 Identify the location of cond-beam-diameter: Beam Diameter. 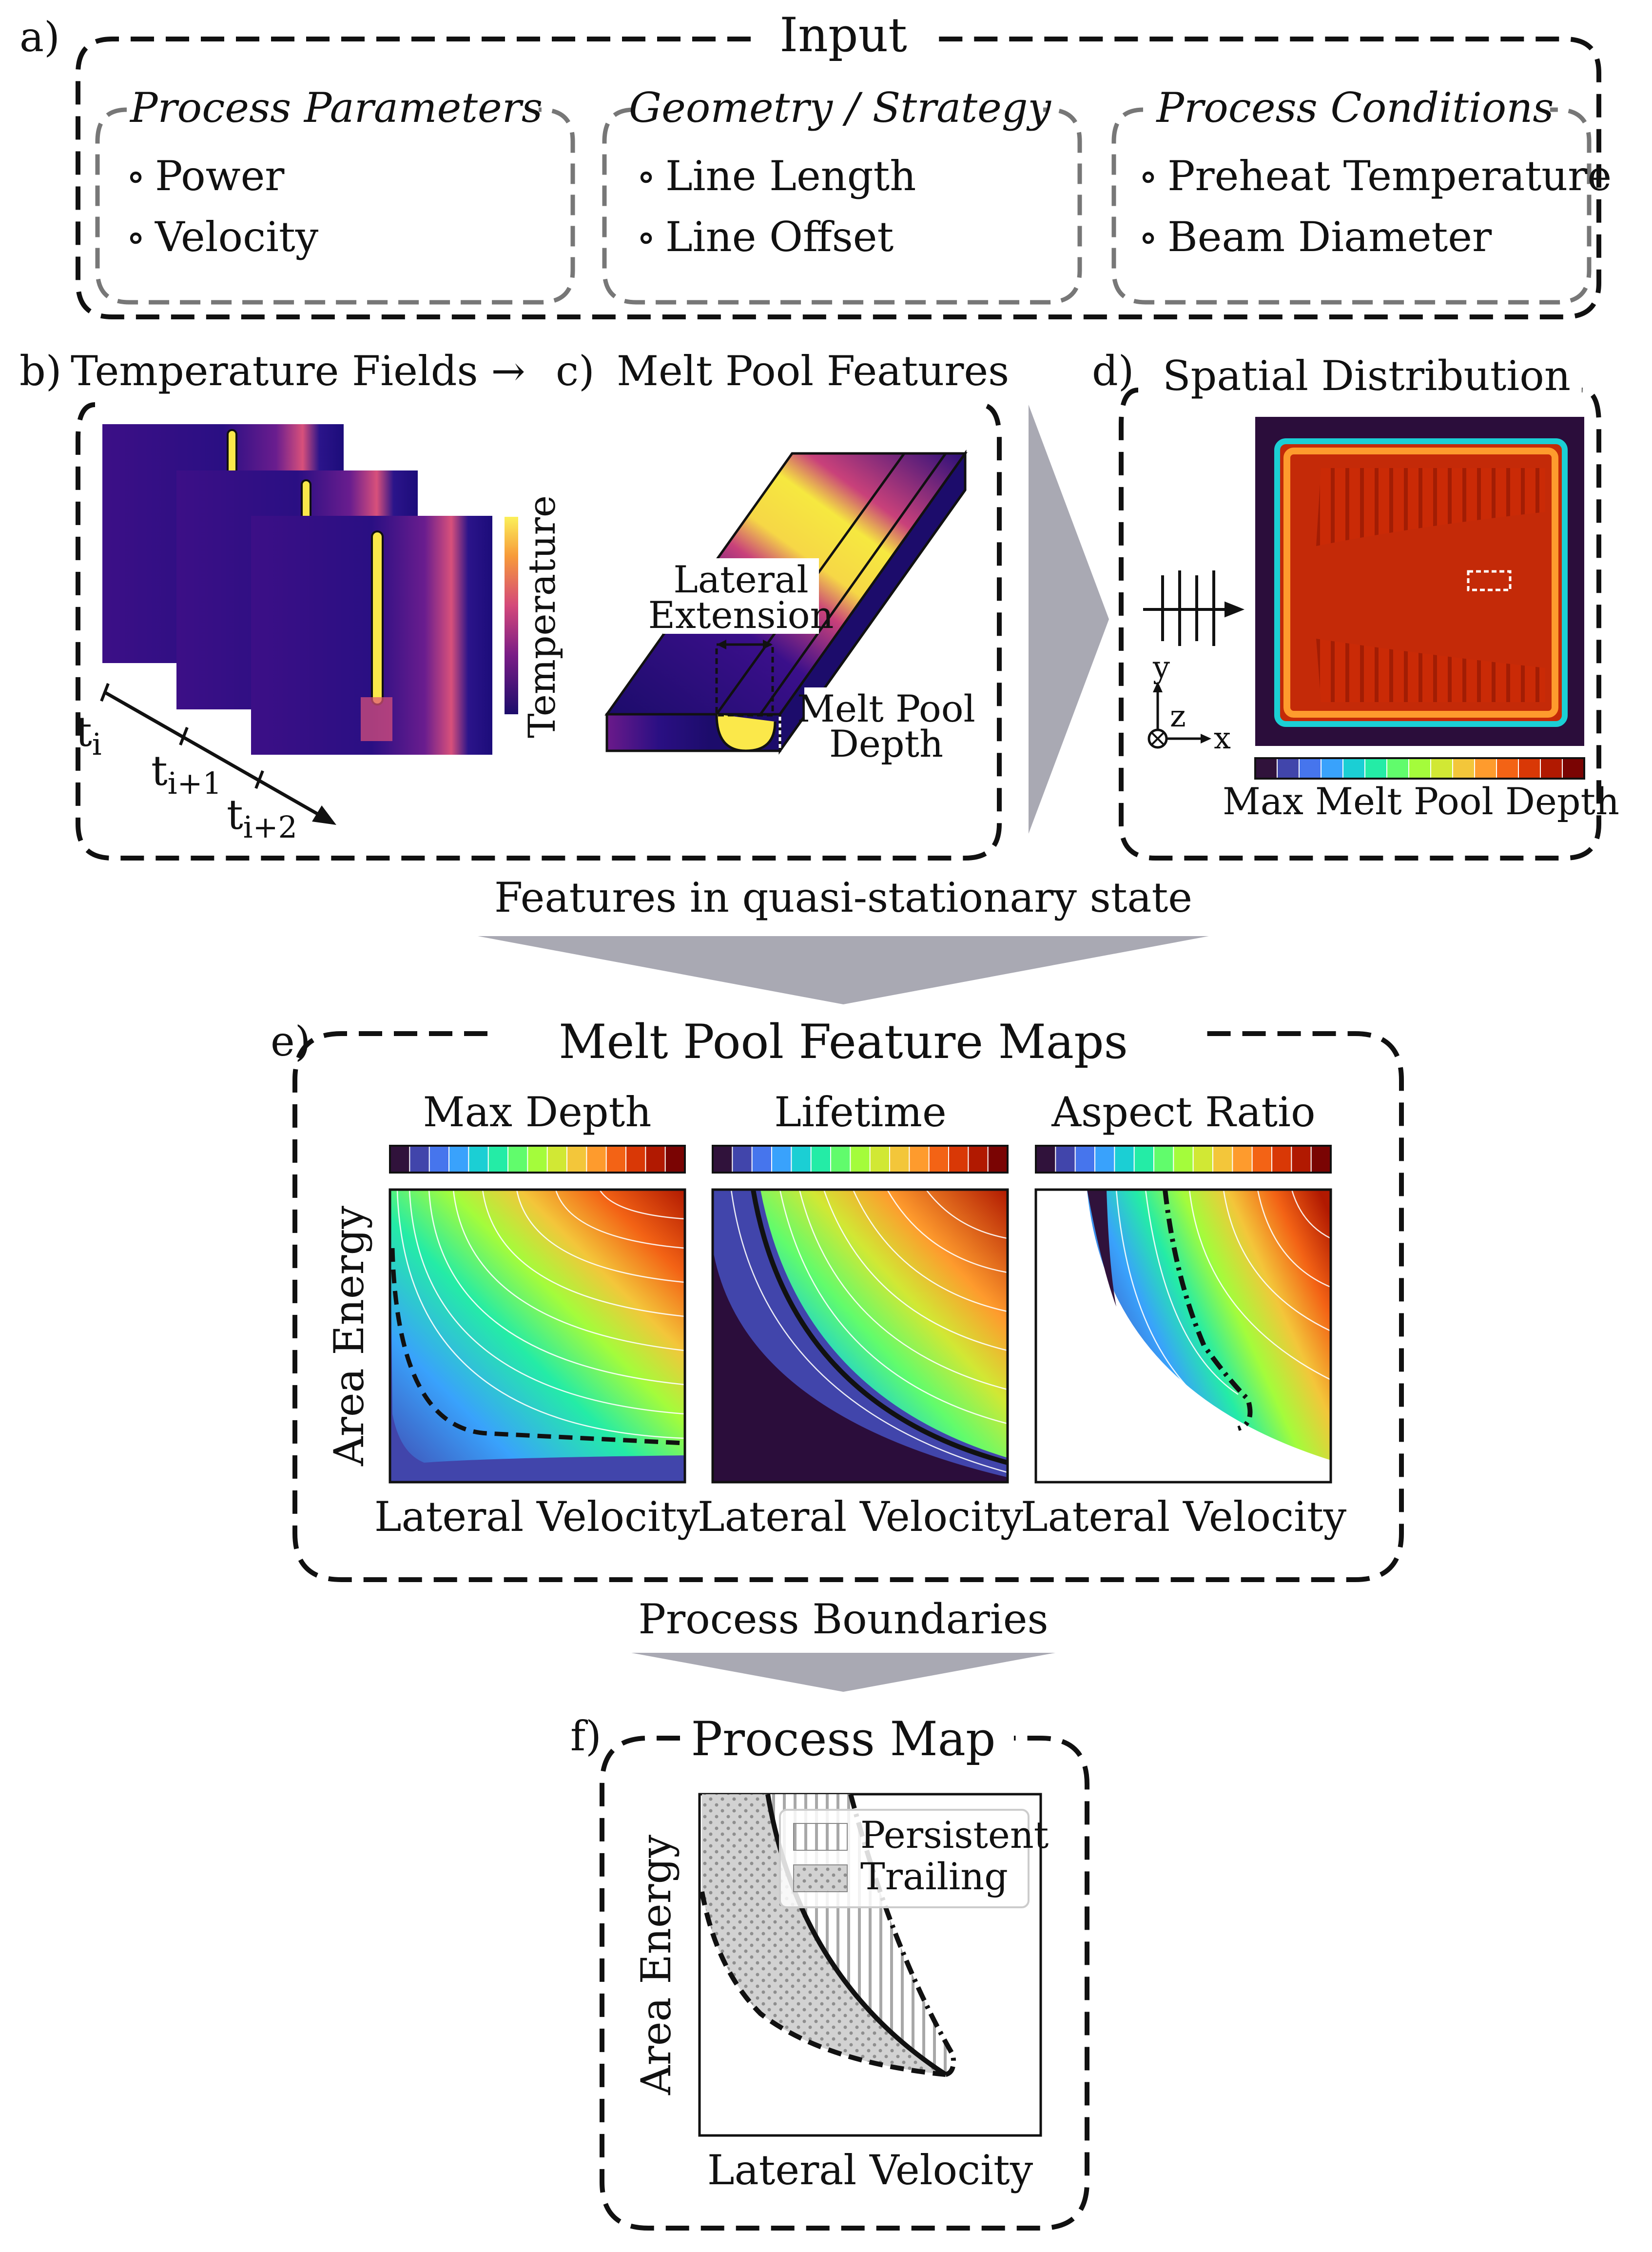
(1329, 237).